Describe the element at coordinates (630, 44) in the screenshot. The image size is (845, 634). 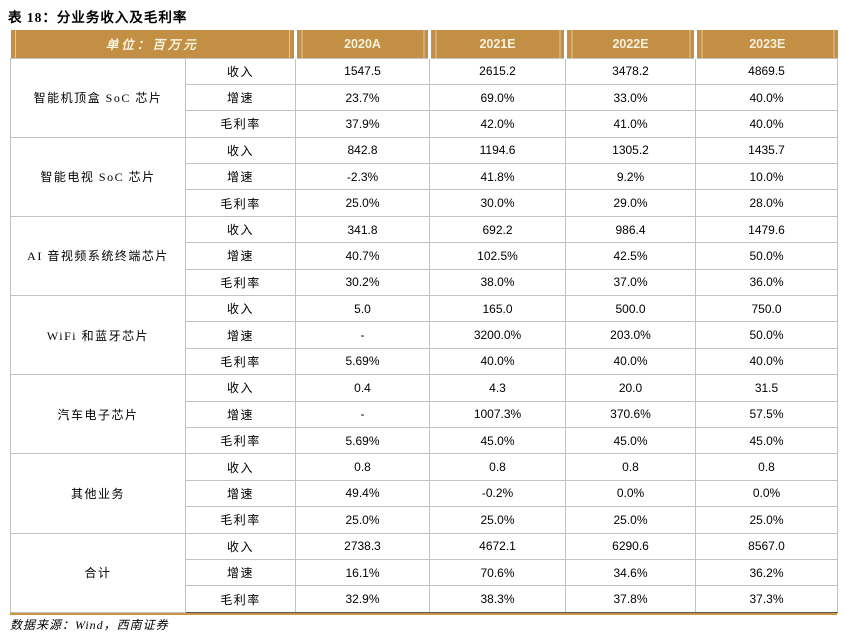
I see `year-header-2022e: 2022E` at that location.